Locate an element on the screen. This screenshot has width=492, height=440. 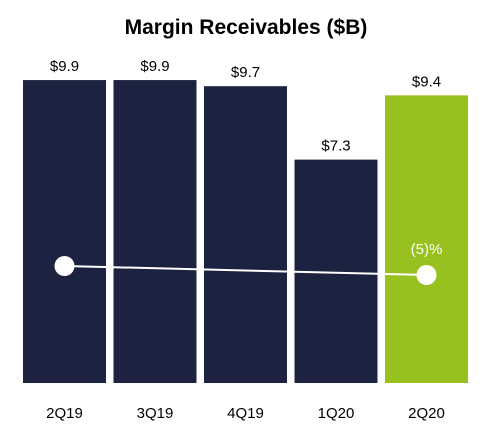
x-tick-label-1Q20: 1Q20 is located at coordinates (336, 413).